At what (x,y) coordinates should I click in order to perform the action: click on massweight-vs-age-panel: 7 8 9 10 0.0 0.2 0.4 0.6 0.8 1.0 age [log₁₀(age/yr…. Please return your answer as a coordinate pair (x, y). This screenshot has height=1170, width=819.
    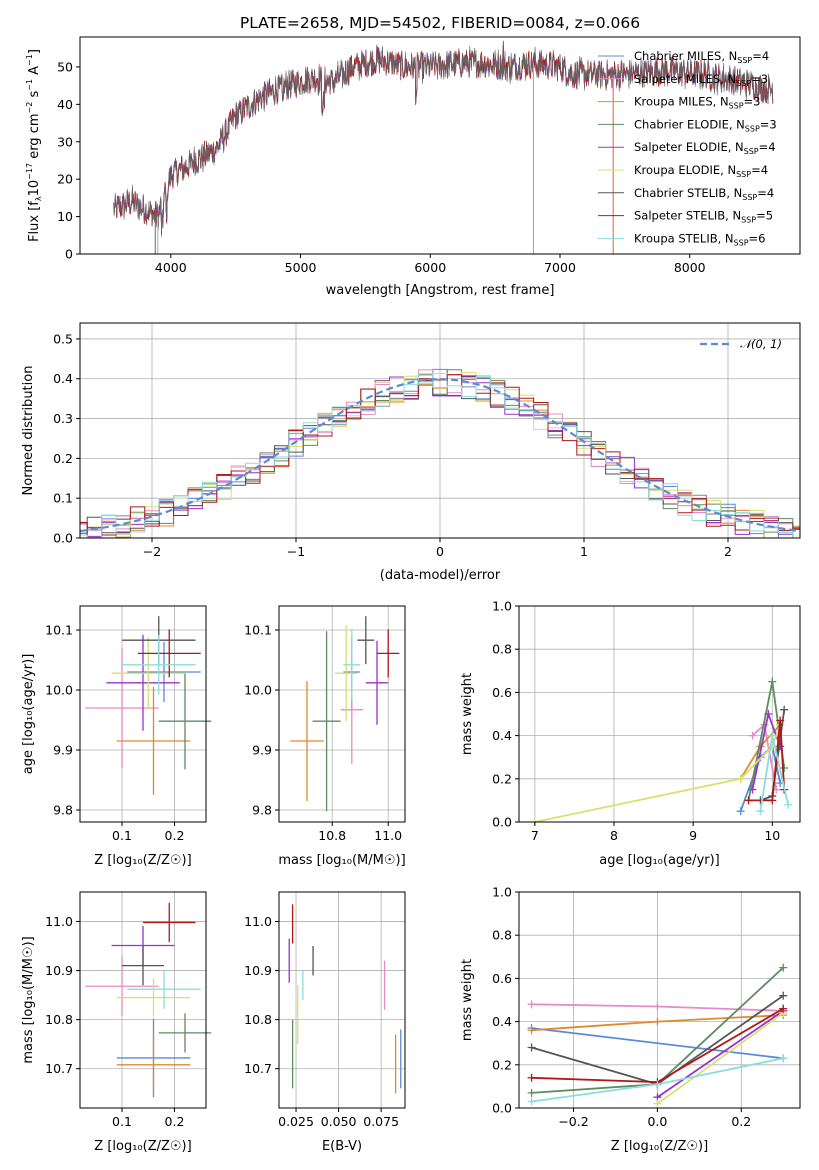
    Looking at the image, I should click on (630, 733).